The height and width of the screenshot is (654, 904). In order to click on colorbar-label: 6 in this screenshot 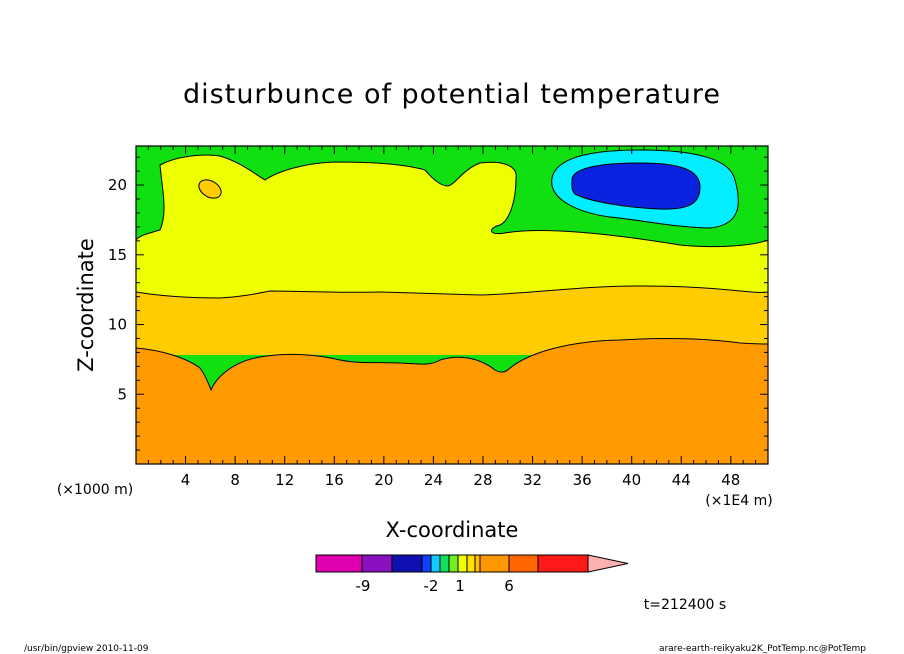, I will do `click(509, 586)`.